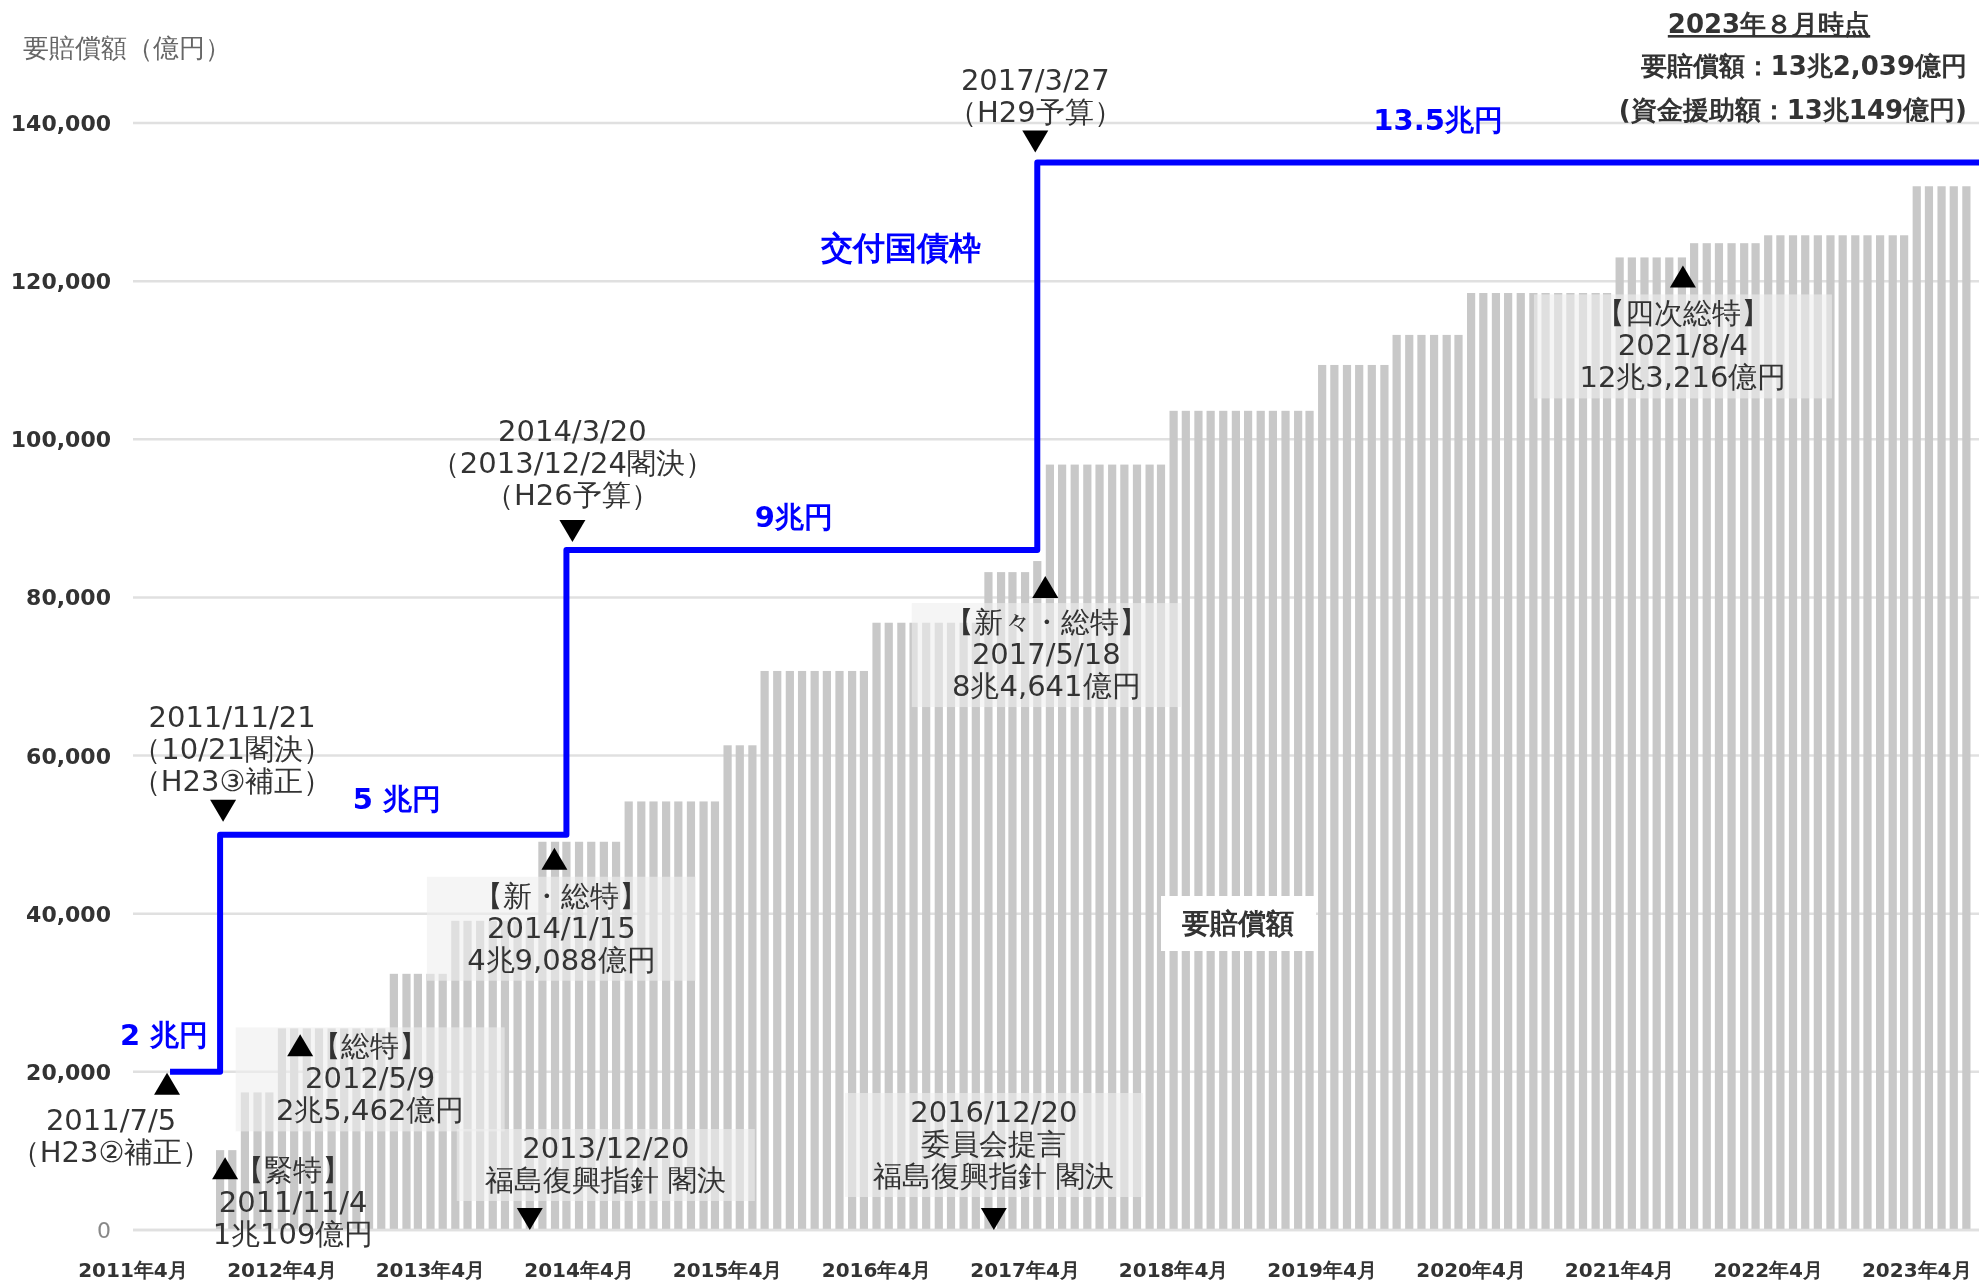 This screenshot has width=1983, height=1281. Describe the element at coordinates (1173, 1269) in the screenshot. I see `x-tick-label: 2018年4月` at that location.